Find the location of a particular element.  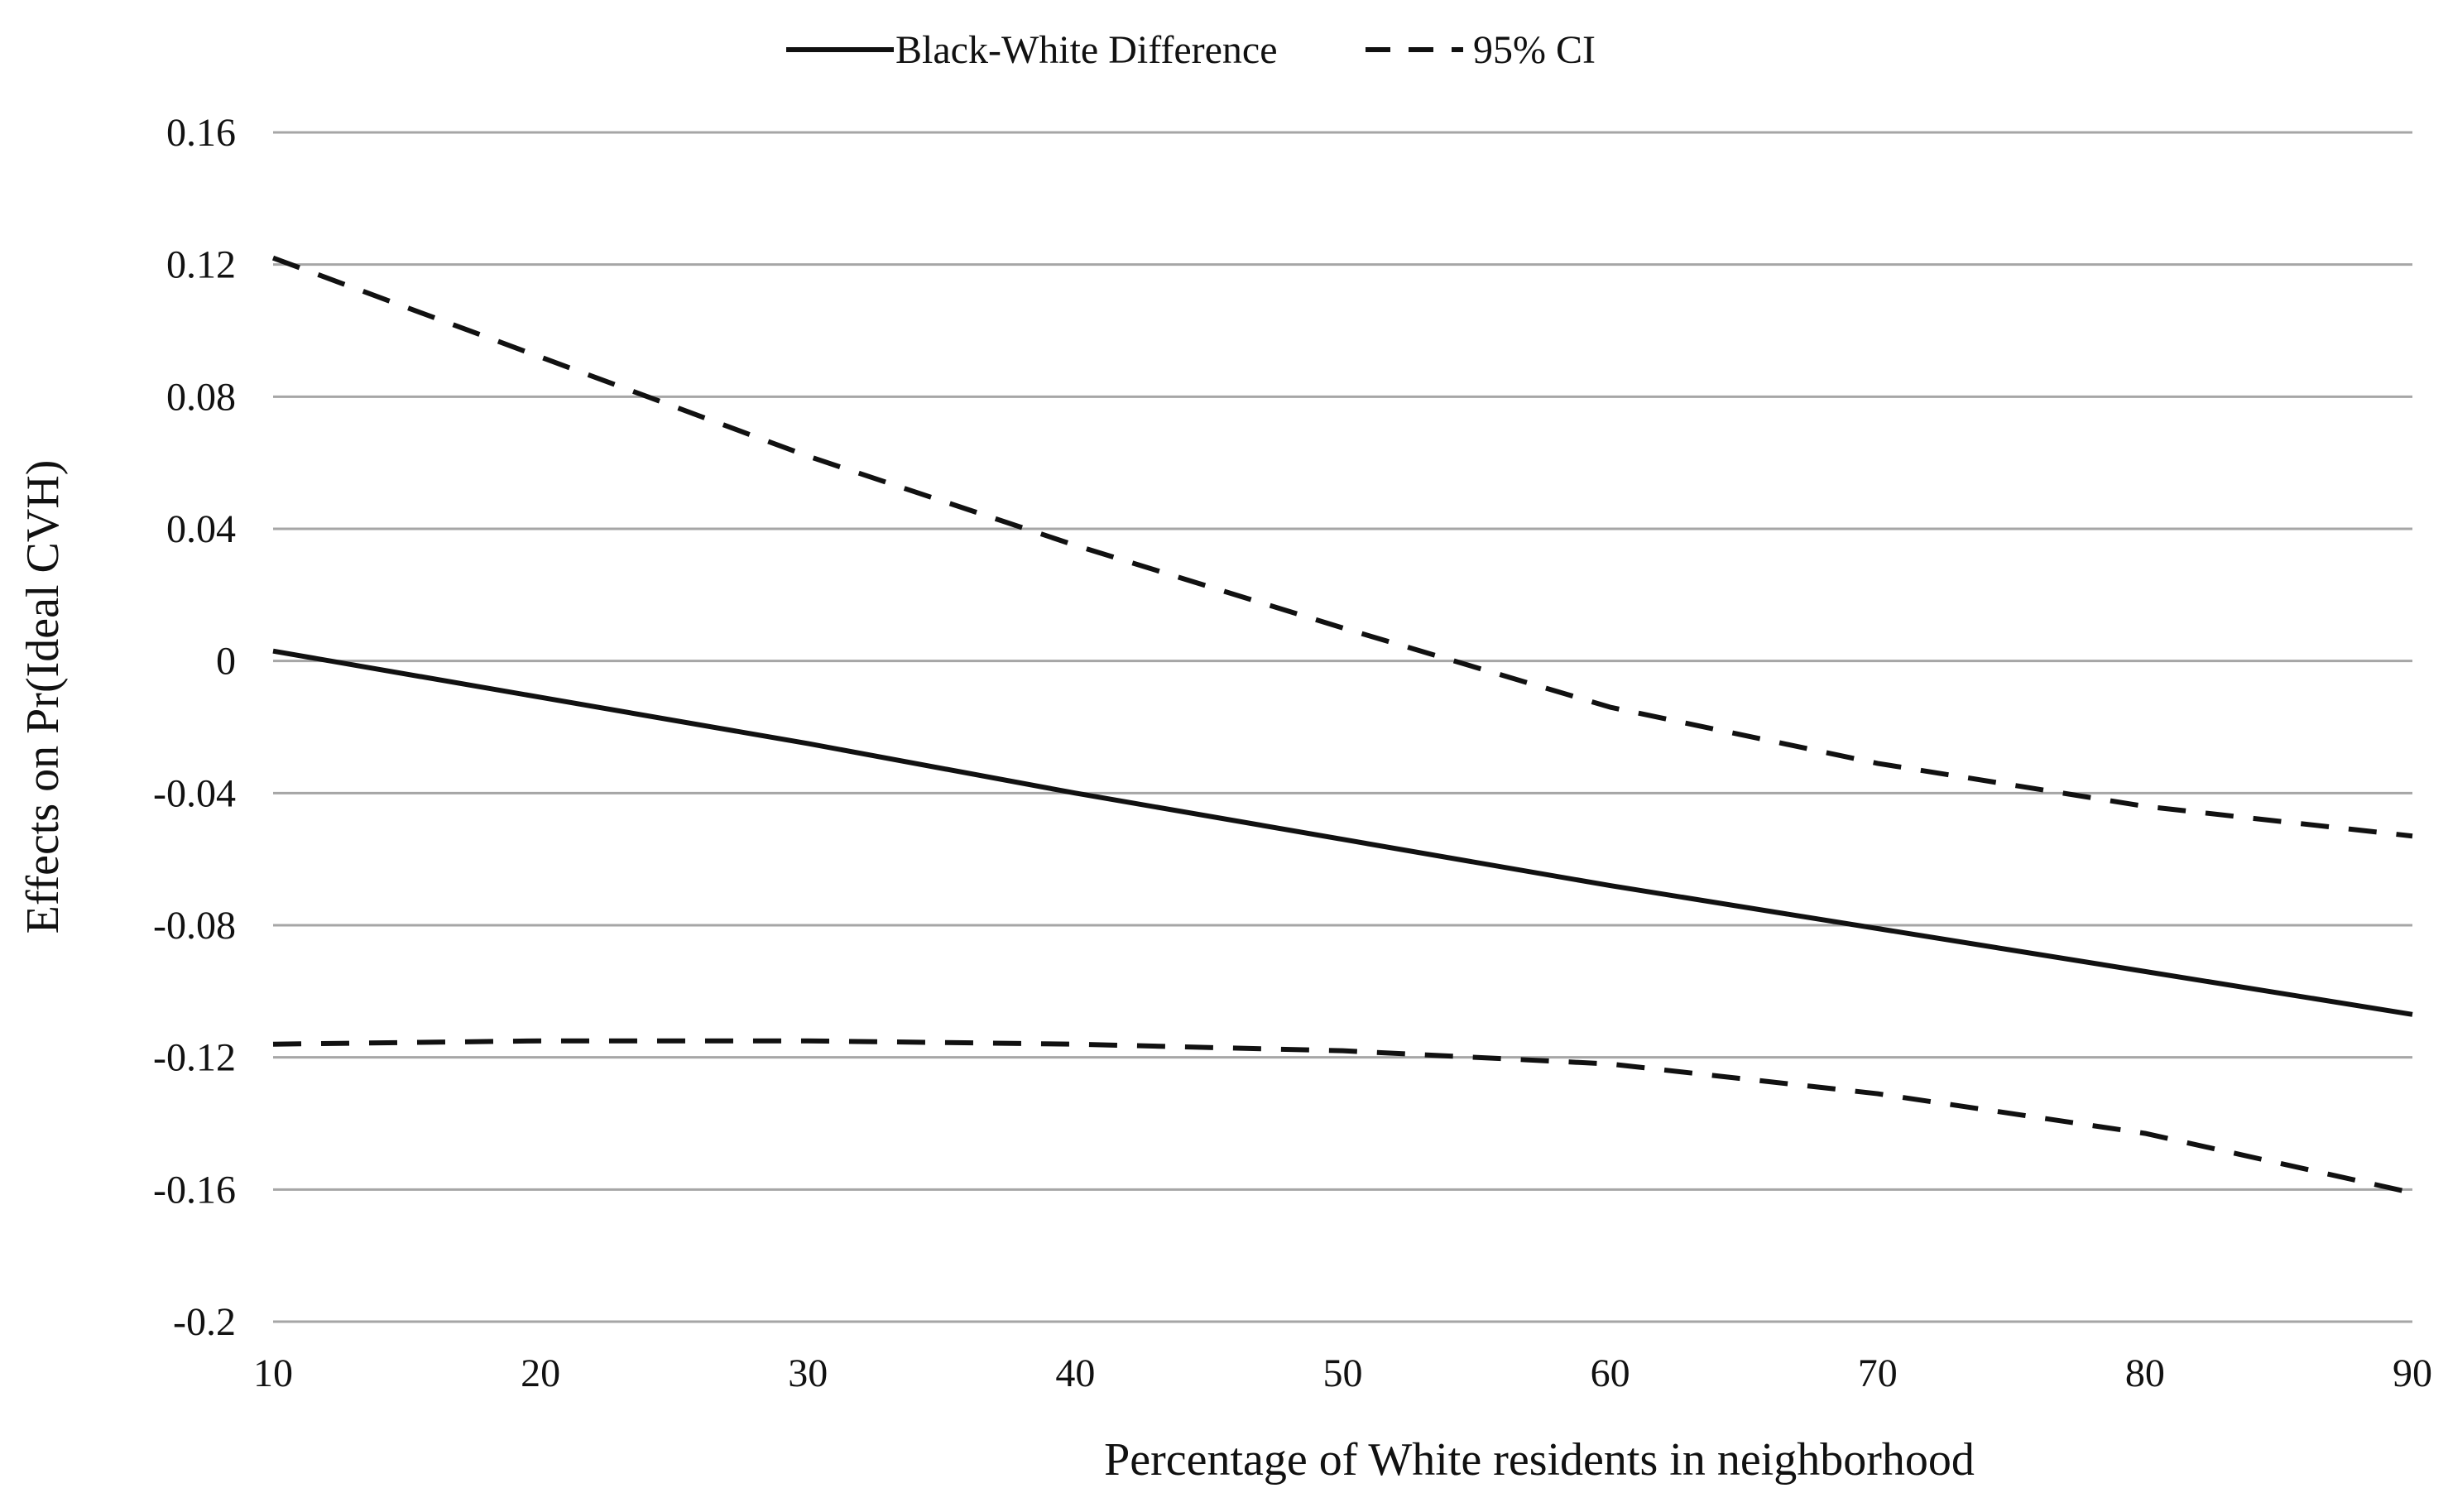

y-tick-label: -0.2 is located at coordinates (204, 1322).